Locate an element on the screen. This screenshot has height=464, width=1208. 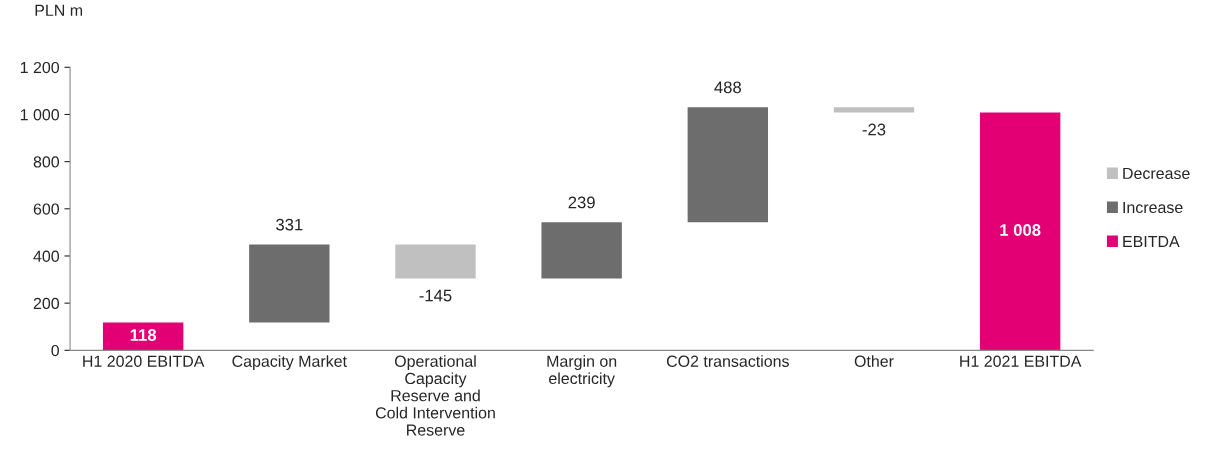
legend-label: EBITDA is located at coordinates (1151, 241).